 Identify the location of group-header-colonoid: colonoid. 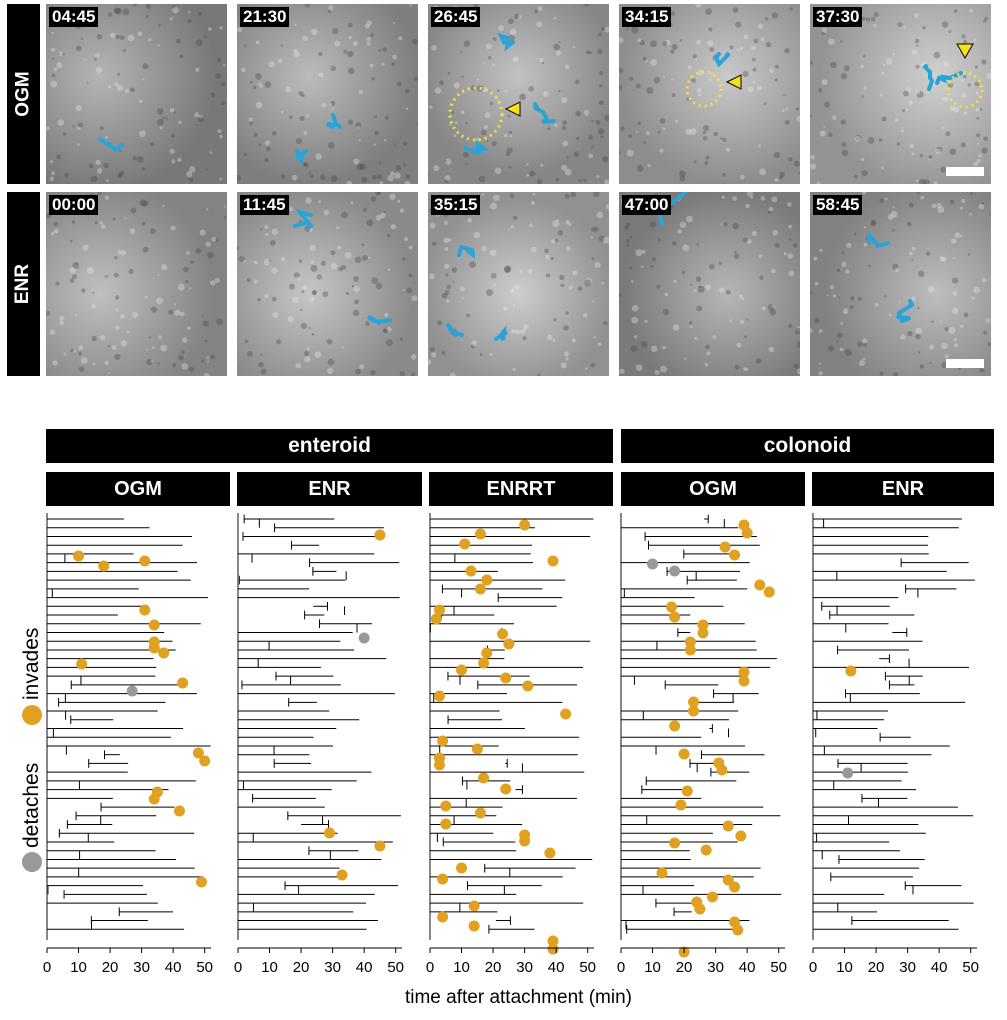
(807, 446).